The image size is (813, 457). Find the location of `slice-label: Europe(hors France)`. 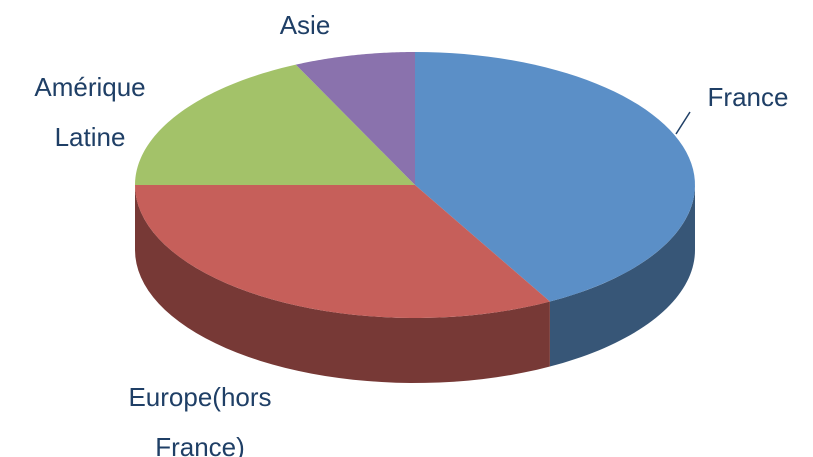

slice-label: Europe(hors France) is located at coordinates (200, 419).